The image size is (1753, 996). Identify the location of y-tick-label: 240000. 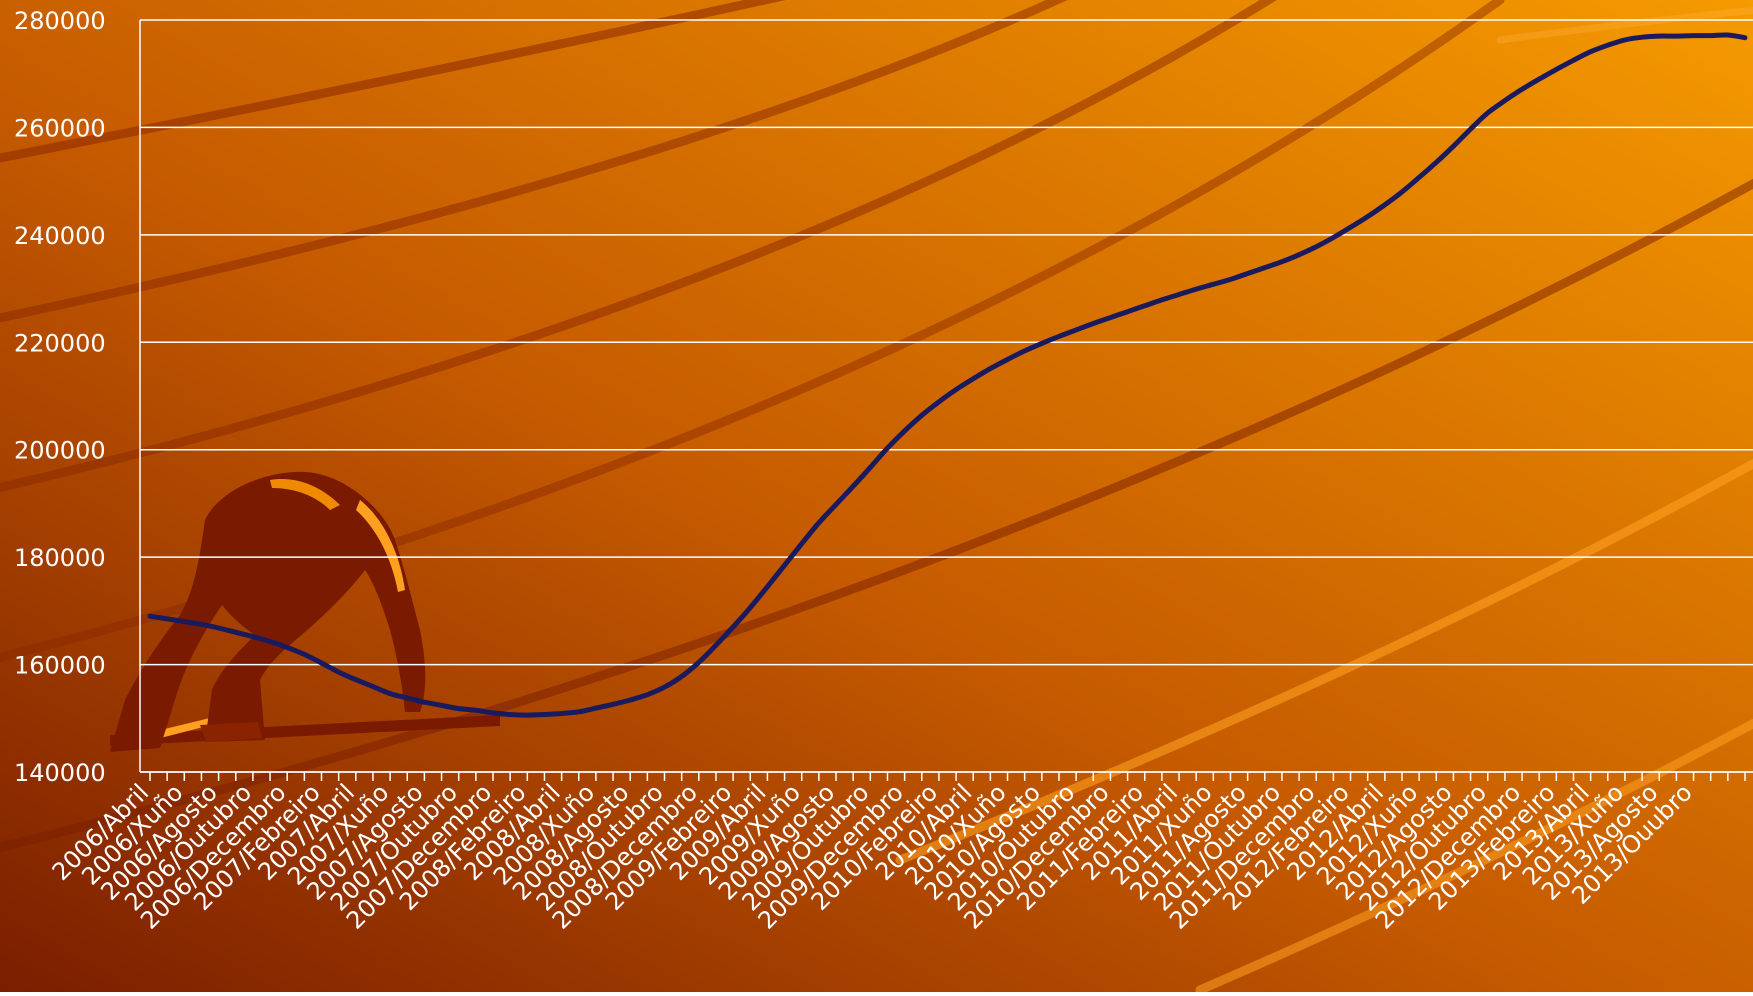
(60, 236).